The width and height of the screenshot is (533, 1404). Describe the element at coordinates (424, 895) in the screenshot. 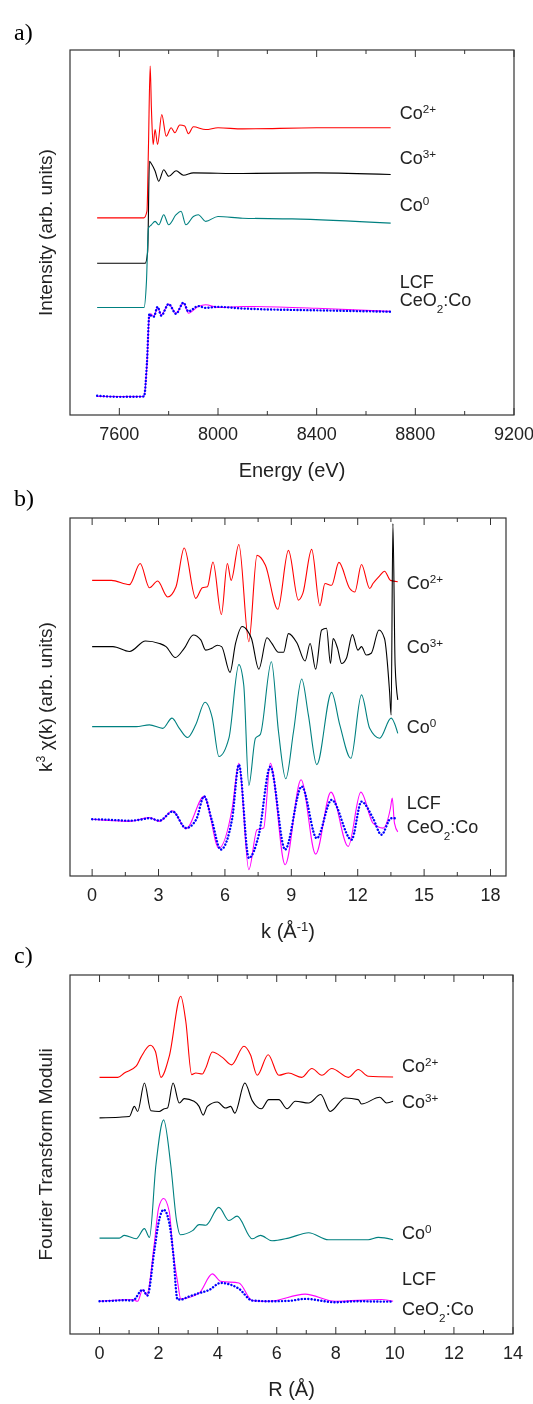

I see `x-tick-label: 15` at that location.